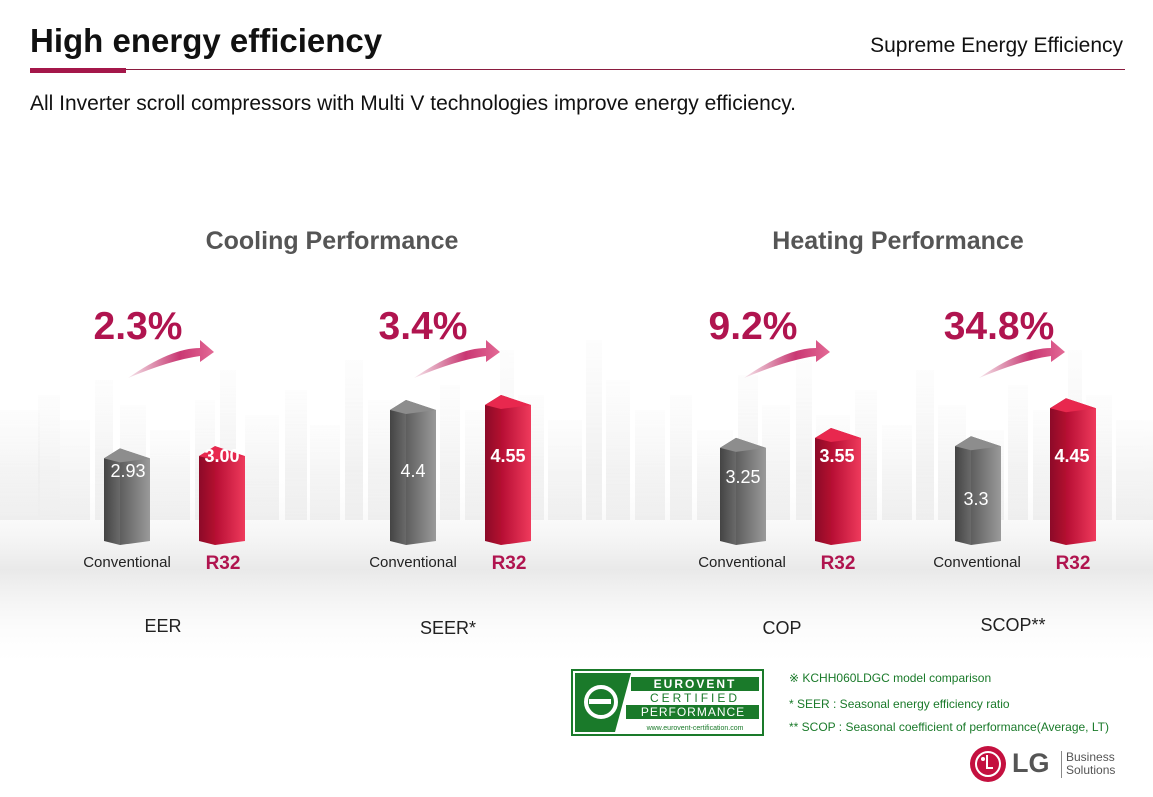 This screenshot has height=797, width=1153. Describe the element at coordinates (693, 712) in the screenshot. I see `svg-text: PERFORMANCE` at that location.